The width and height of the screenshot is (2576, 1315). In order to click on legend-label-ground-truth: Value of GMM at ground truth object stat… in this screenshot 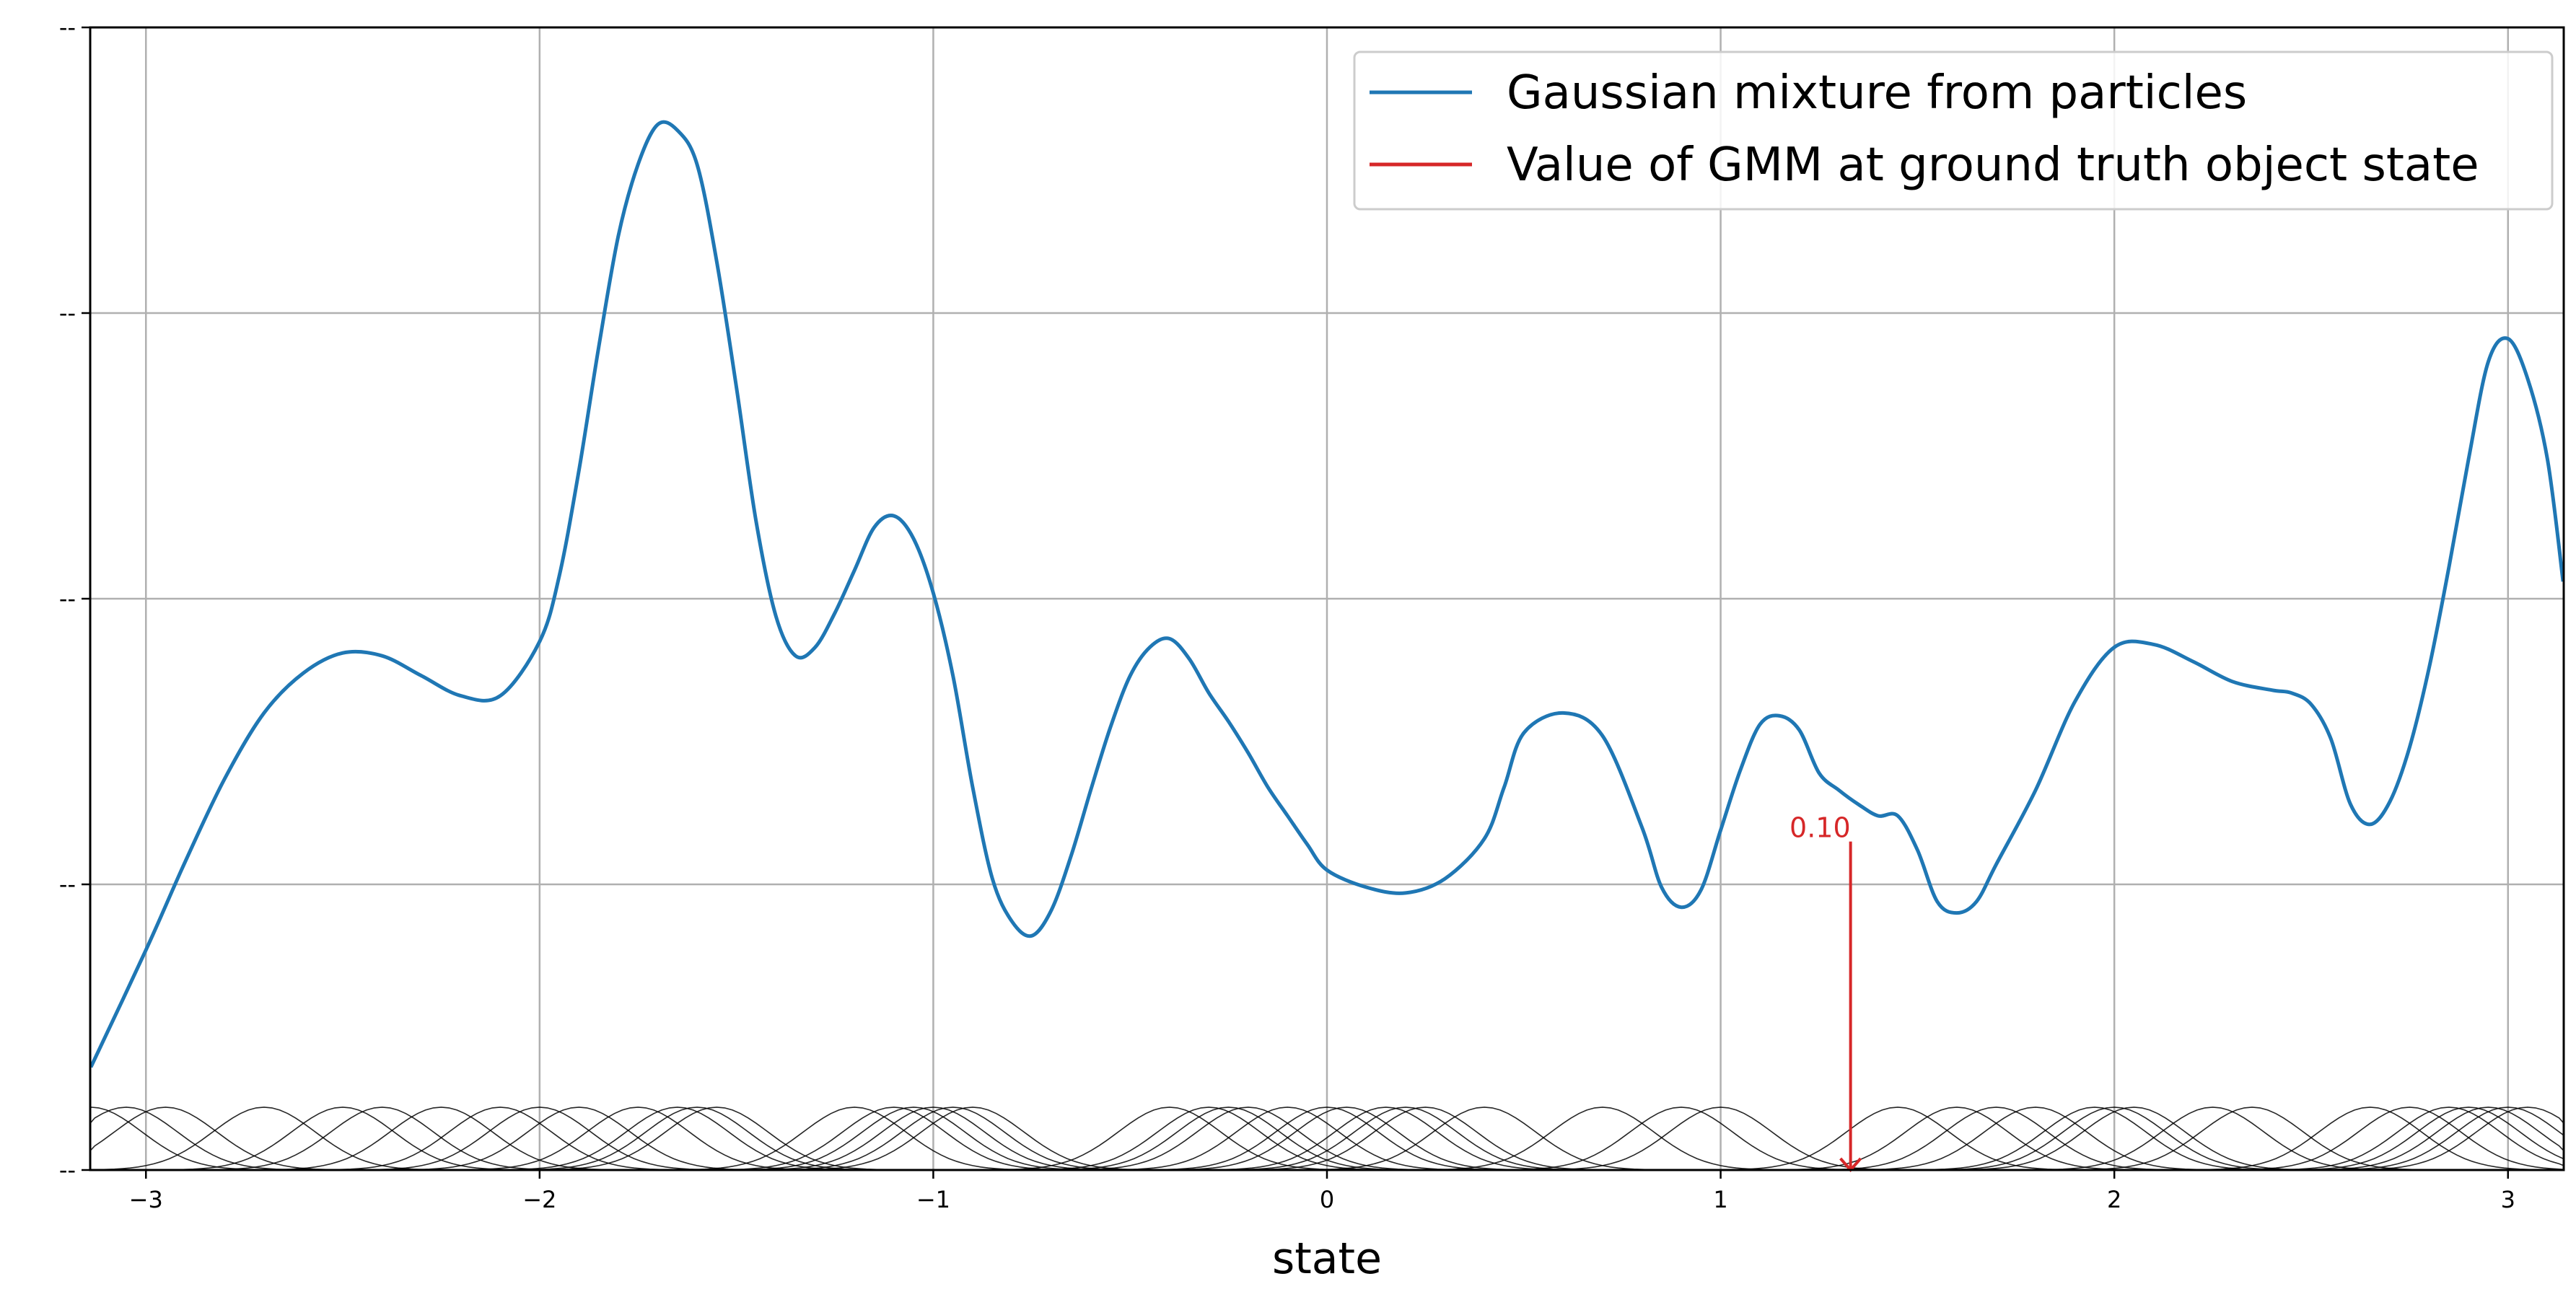, I will do `click(1993, 165)`.